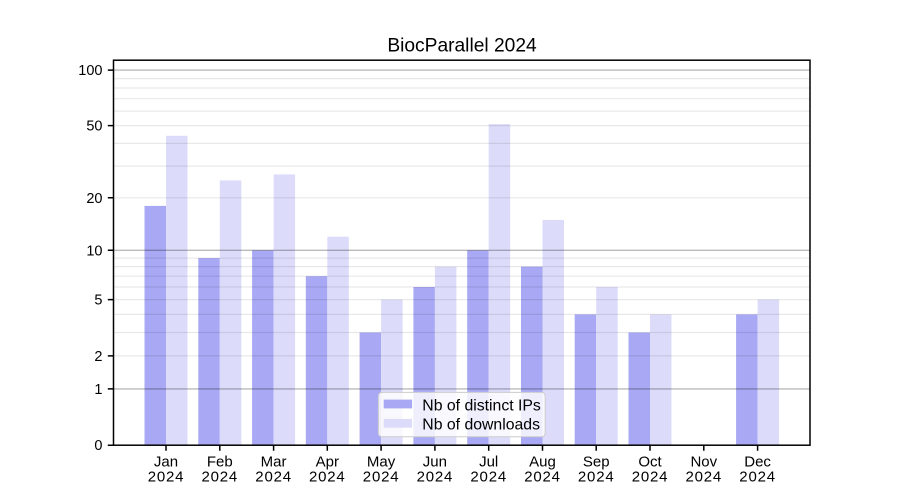 This screenshot has width=900, height=500. Describe the element at coordinates (220, 462) in the screenshot. I see `svg-text: Feb` at that location.